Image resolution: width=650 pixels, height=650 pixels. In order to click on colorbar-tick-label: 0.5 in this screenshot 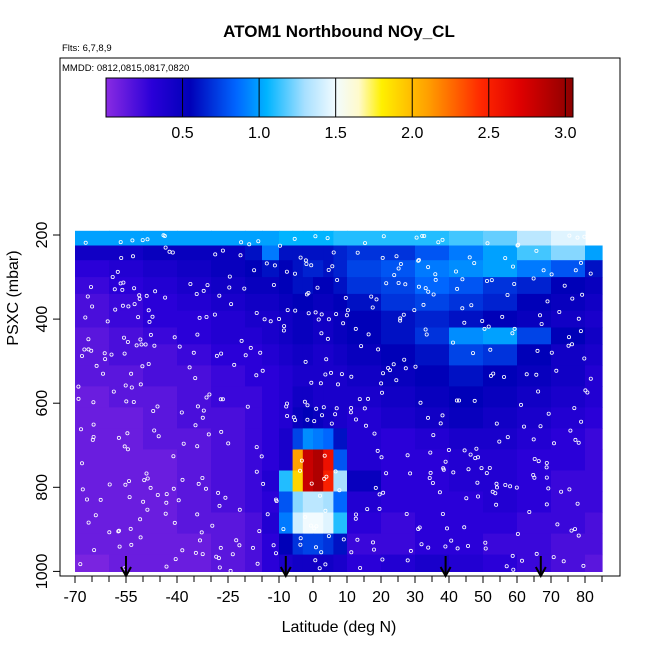, I will do `click(182, 133)`.